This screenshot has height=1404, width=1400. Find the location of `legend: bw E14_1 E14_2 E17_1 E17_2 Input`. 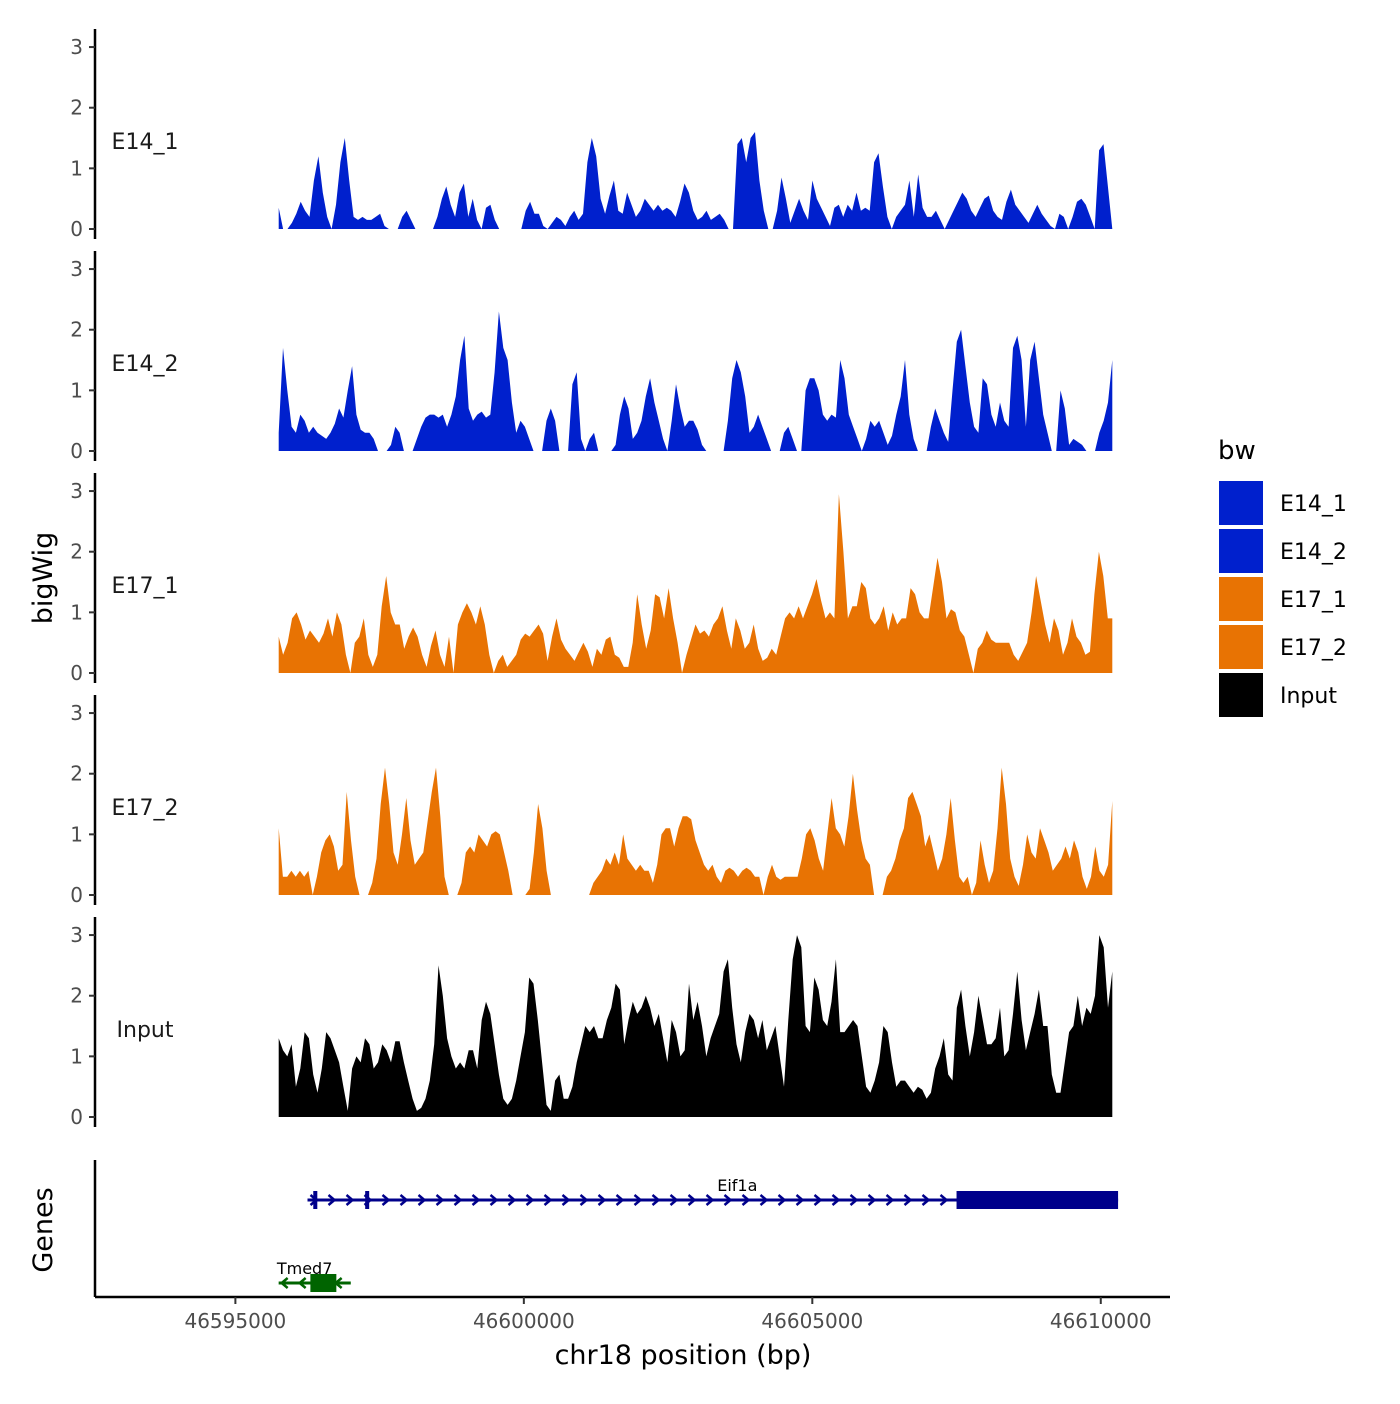

legend: bw E14_1 E14_2 E17_1 E17_2 Input is located at coordinates (1282, 576).